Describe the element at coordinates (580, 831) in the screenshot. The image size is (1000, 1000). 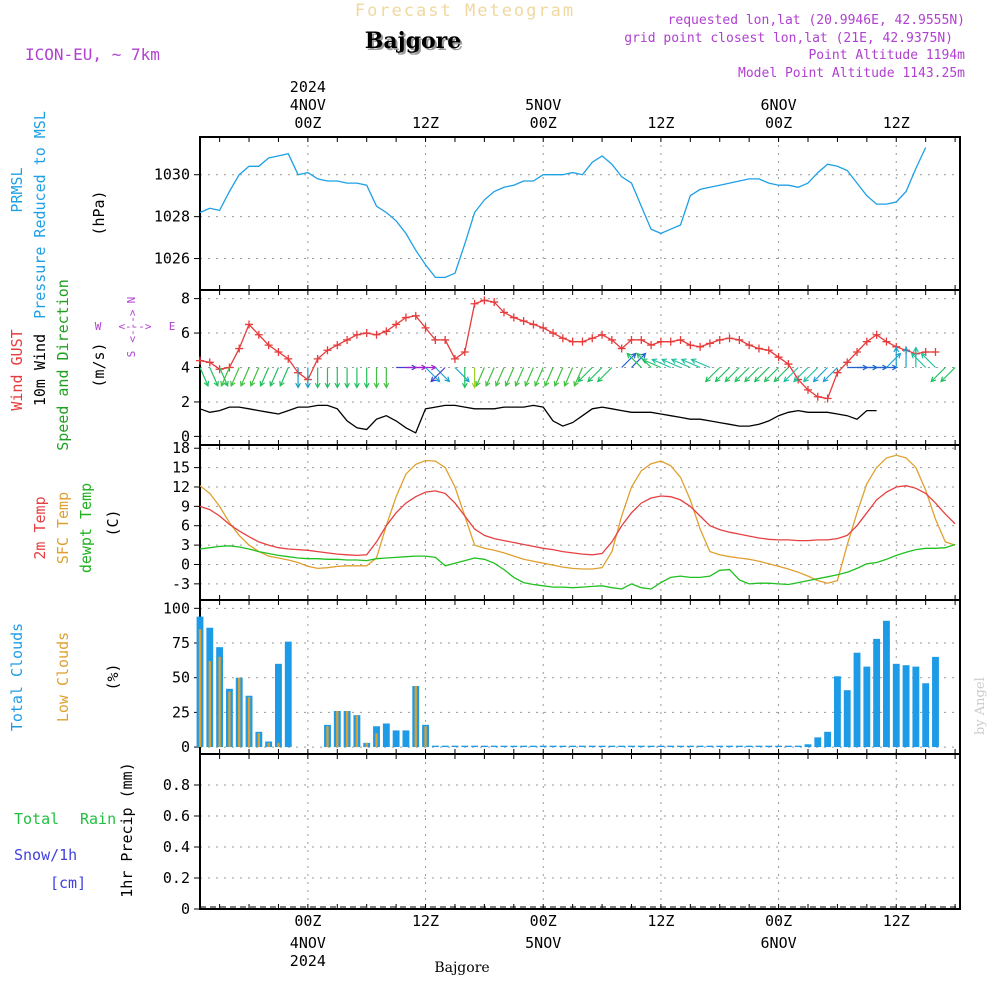
I see `panel-frame` at that location.